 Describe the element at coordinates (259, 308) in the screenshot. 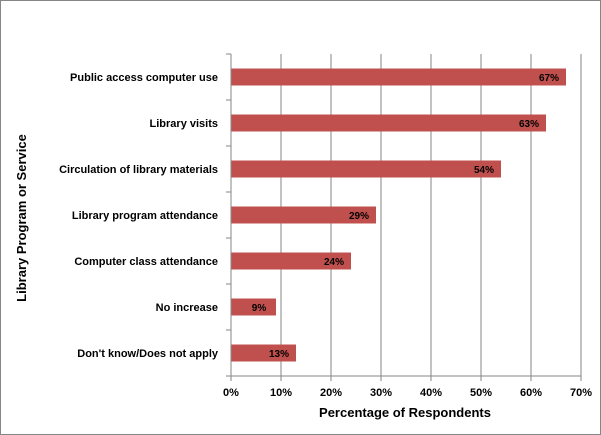

I see `data-label: 9%` at that location.